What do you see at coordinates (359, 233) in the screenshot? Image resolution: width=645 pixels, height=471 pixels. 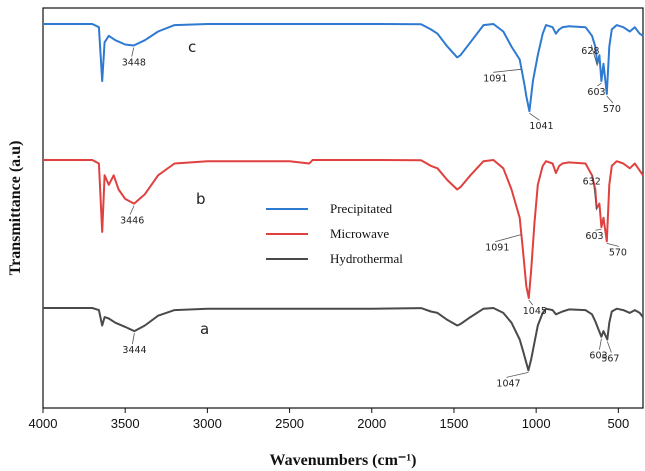 I see `legend-label-microwave: Microwave` at bounding box center [359, 233].